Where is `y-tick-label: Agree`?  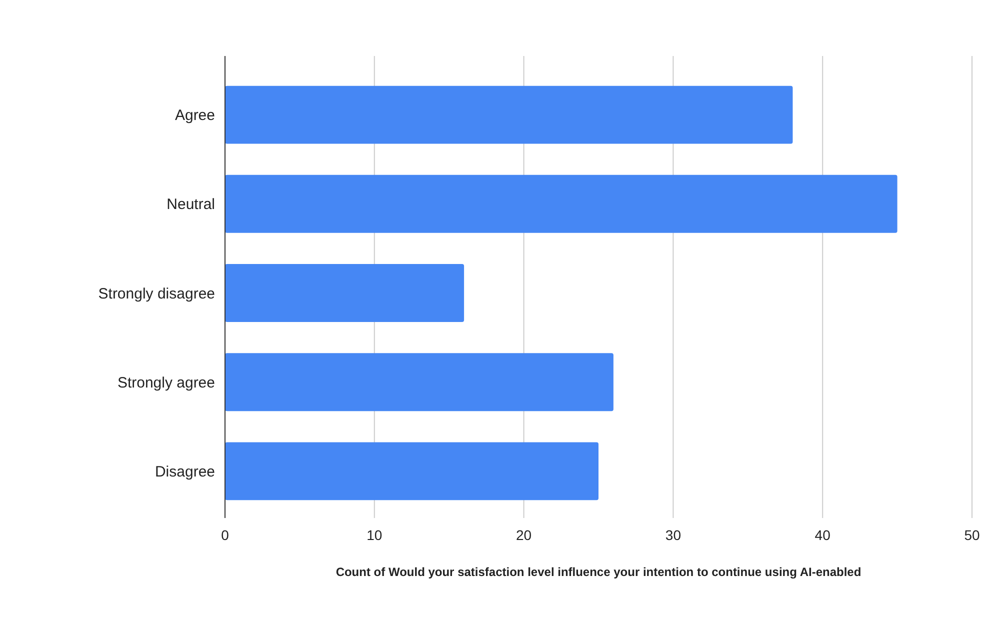 y-tick-label: Agree is located at coordinates (194, 115).